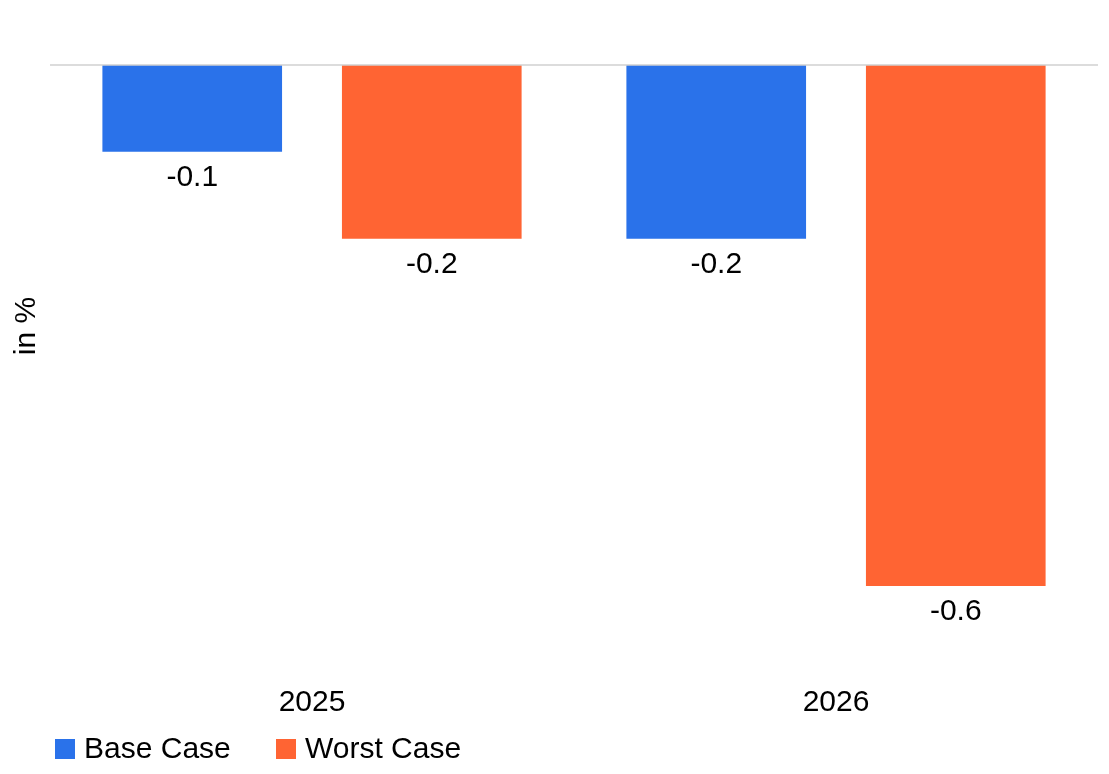  Describe the element at coordinates (192, 175) in the screenshot. I see `data-label: -0.1` at that location.